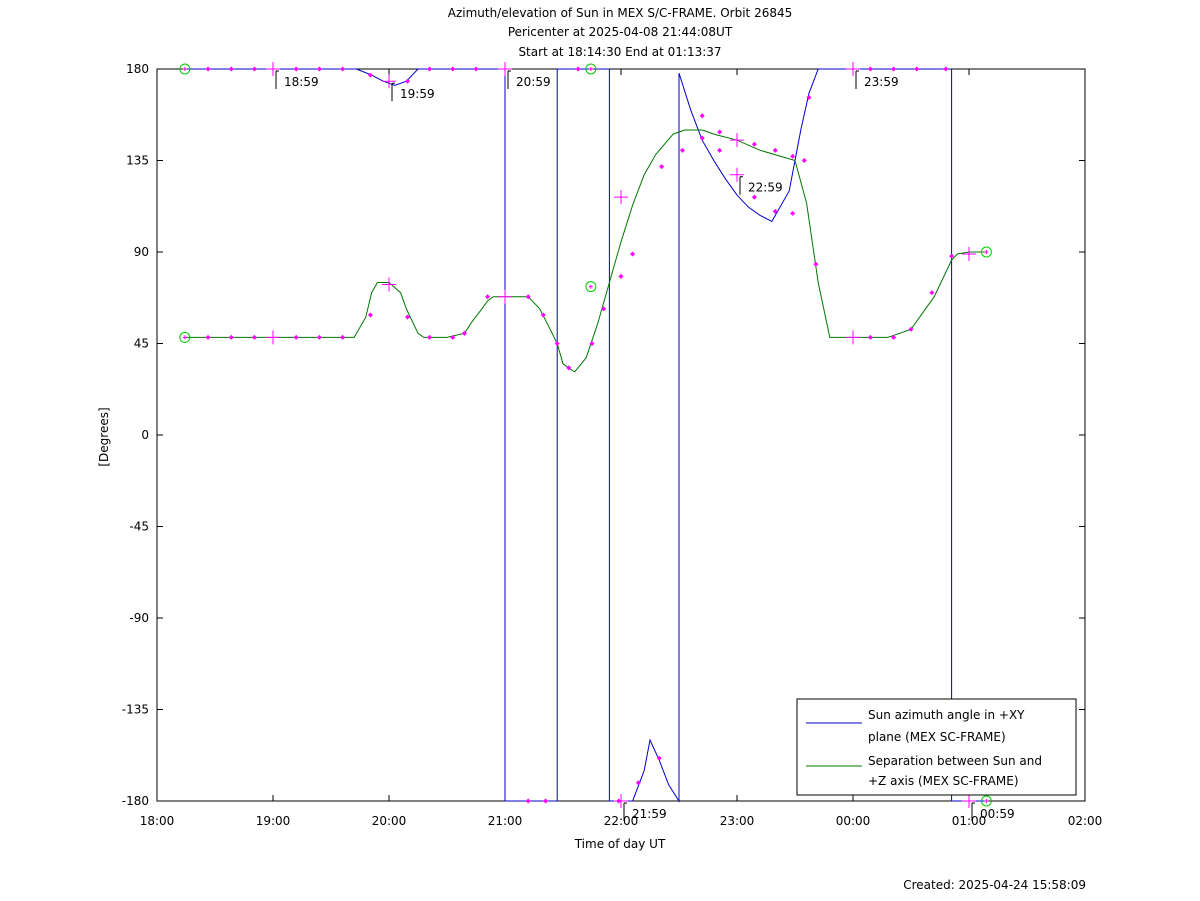  Describe the element at coordinates (137, 161) in the screenshot. I see `y-tick-label: 135` at that location.